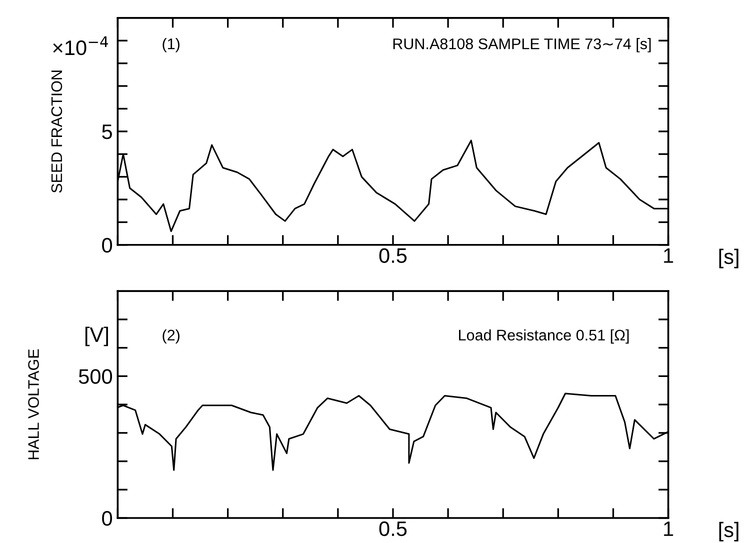 This screenshot has width=745, height=543. I want to click on annotation: (1), so click(171, 45).